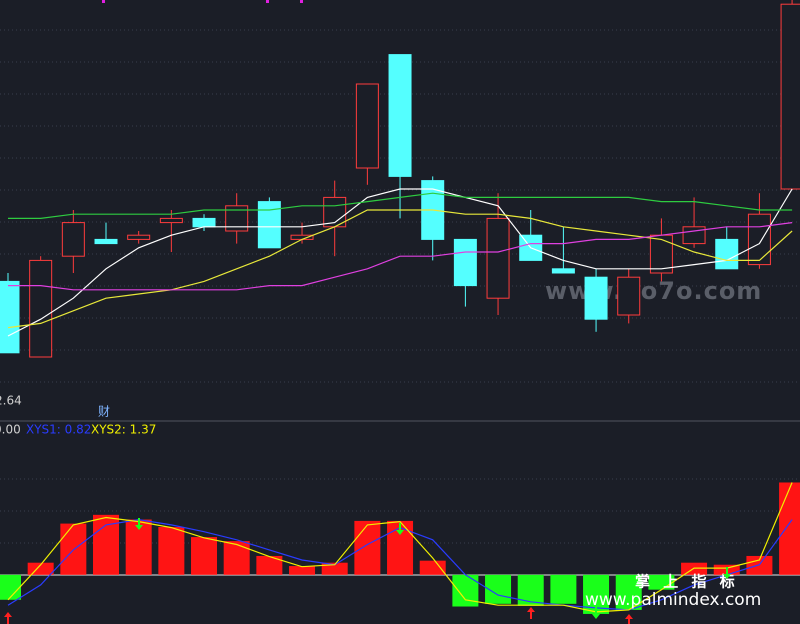 This screenshot has height=624, width=800. Describe the element at coordinates (653, 291) in the screenshot. I see `watermark: www.6o7o.com` at that location.